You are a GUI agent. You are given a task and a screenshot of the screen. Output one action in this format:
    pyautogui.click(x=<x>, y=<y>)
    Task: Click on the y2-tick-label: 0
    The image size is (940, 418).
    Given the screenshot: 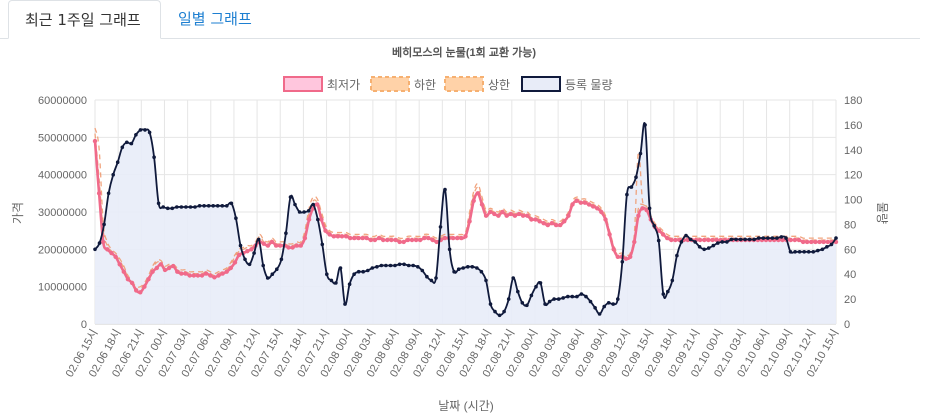 What is the action you would take?
    pyautogui.click(x=847, y=325)
    